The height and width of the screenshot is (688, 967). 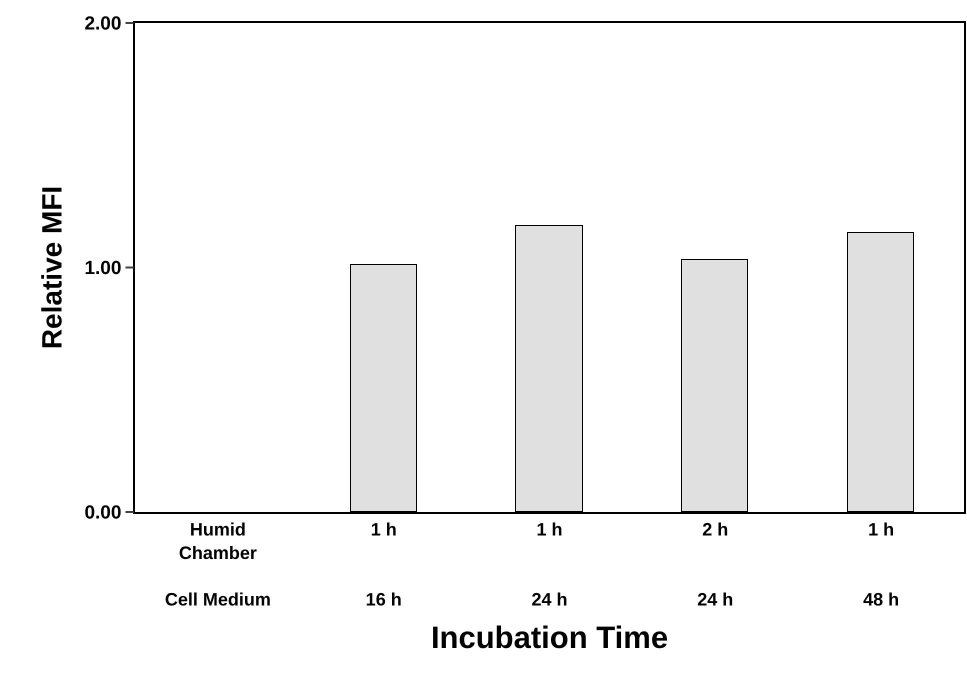 What do you see at coordinates (217, 564) in the screenshot?
I see `category-label: Humid Chamber Cell Medium` at bounding box center [217, 564].